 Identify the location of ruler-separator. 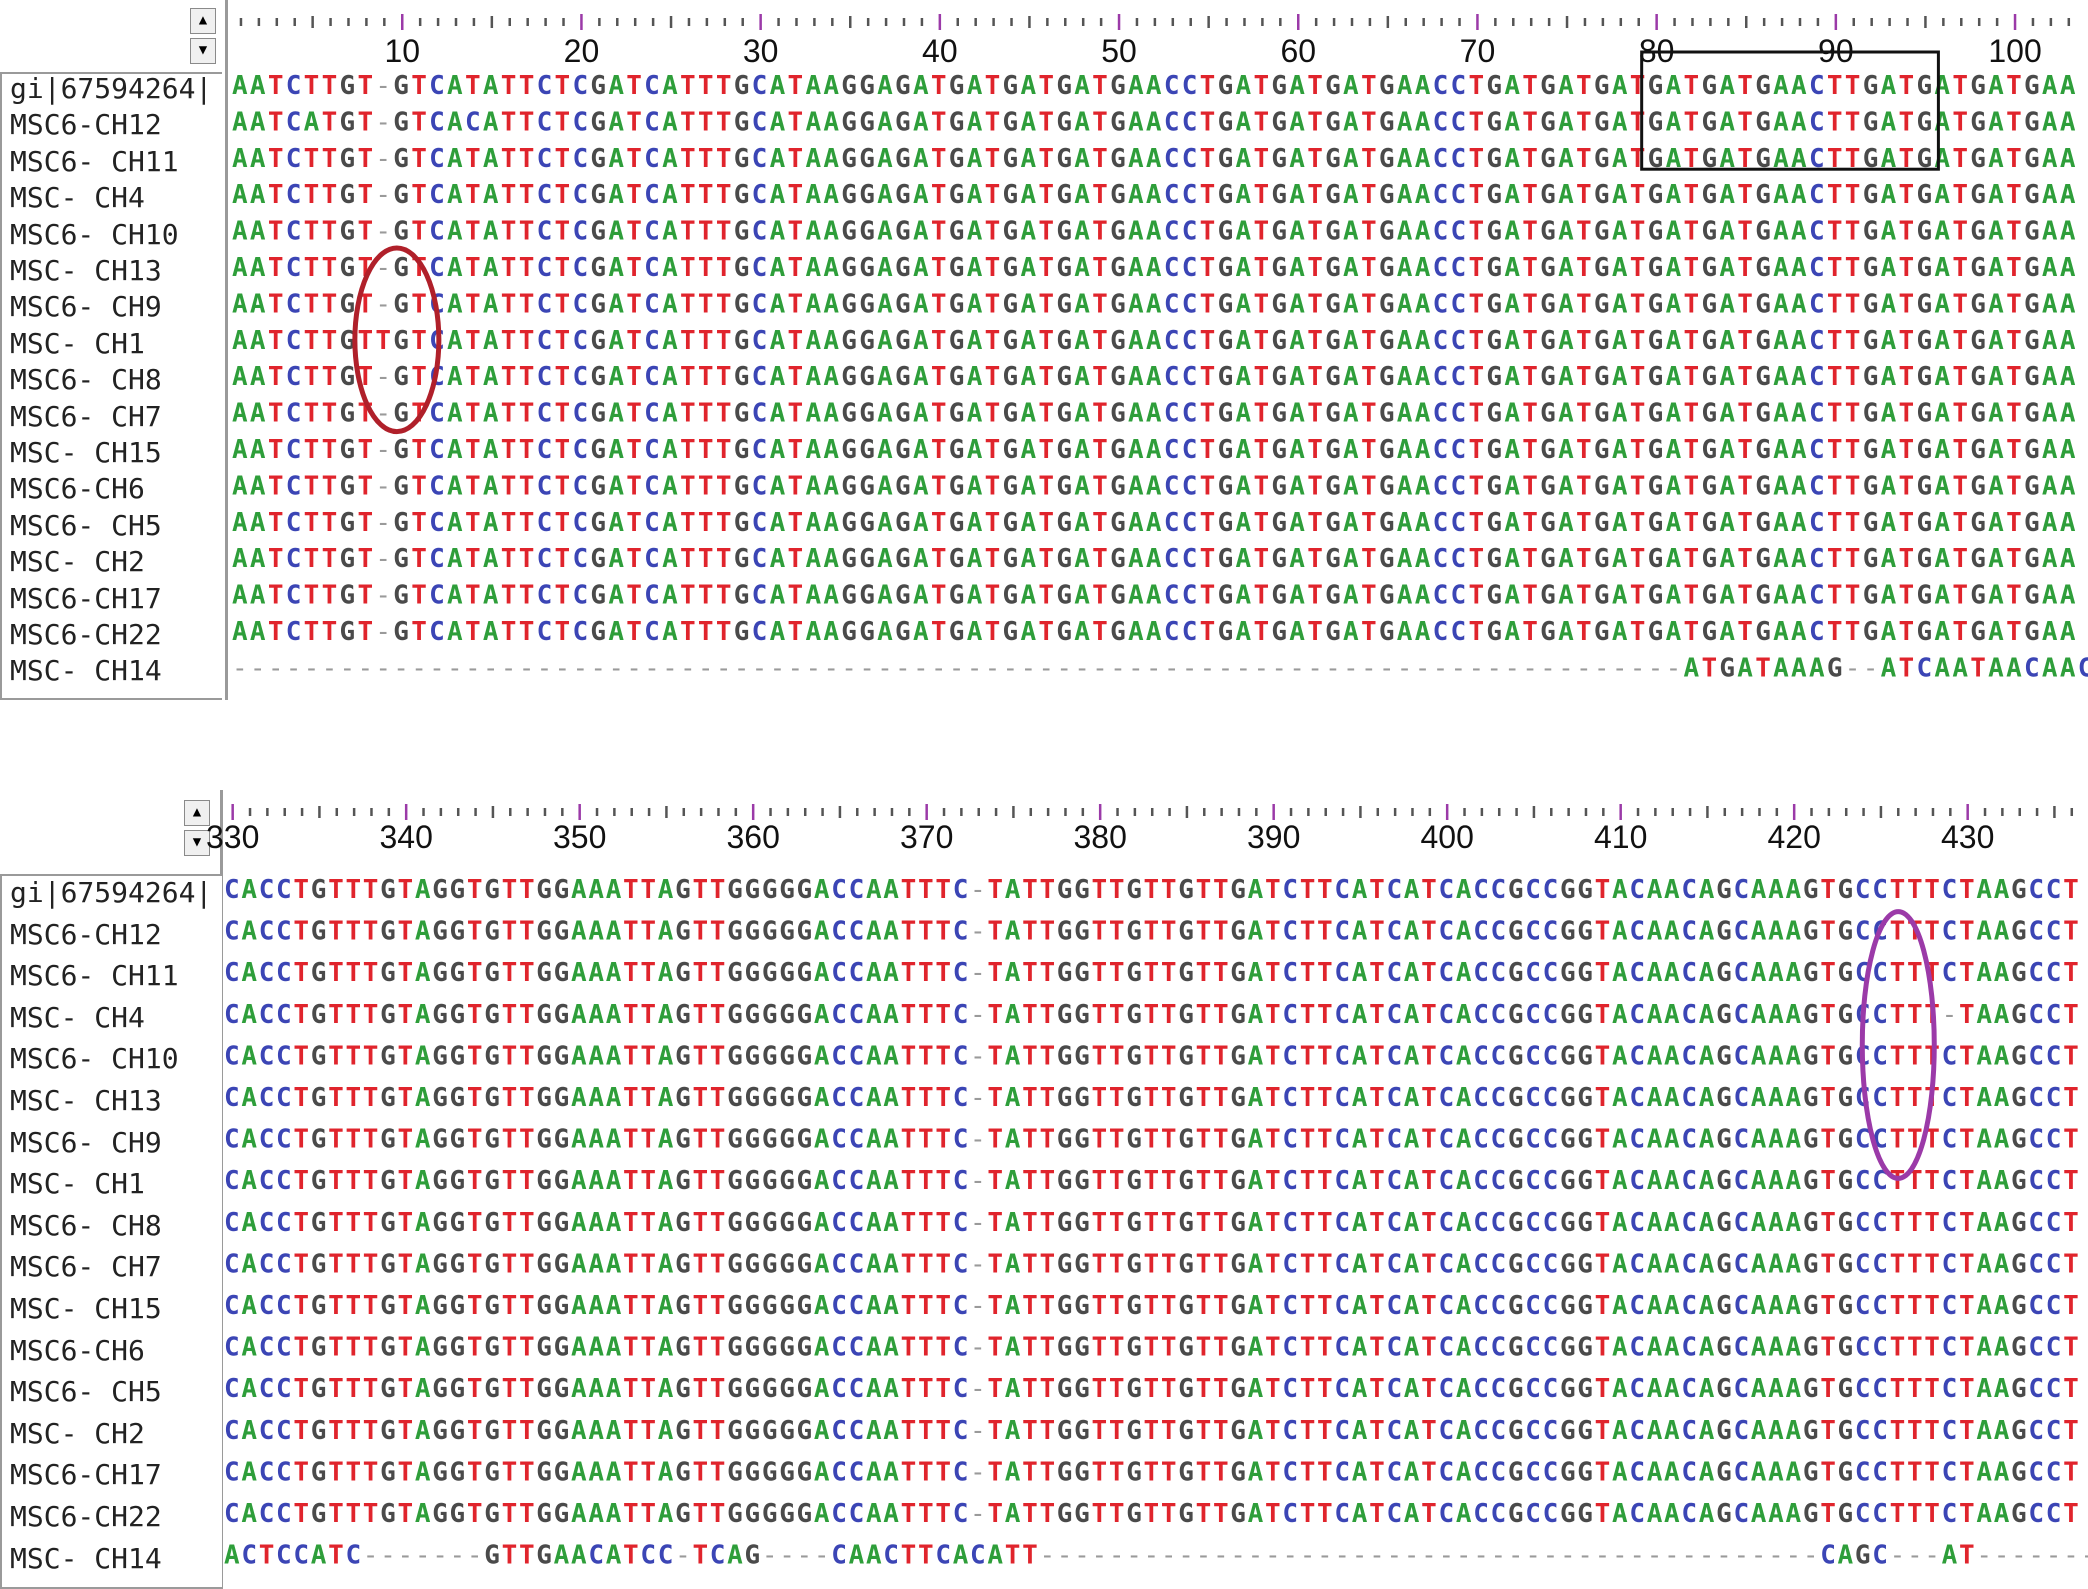
(226, 350).